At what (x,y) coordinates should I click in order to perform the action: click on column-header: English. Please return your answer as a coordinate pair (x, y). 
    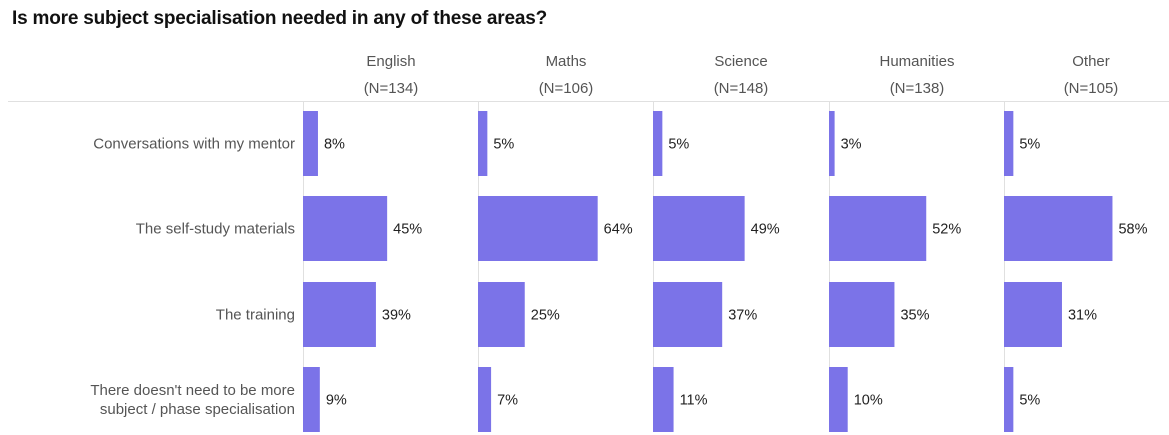
    Looking at the image, I should click on (390, 61).